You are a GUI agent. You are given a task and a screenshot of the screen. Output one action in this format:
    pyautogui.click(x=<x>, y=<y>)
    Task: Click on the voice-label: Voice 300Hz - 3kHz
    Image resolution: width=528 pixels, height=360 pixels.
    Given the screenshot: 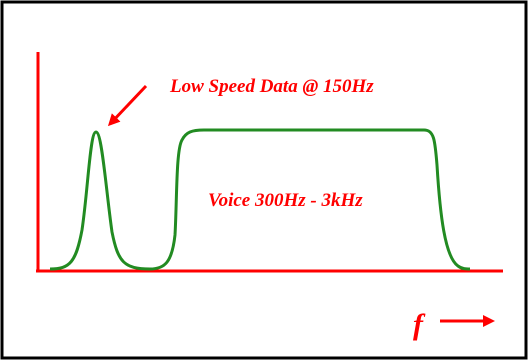 What is the action you would take?
    pyautogui.click(x=285, y=200)
    